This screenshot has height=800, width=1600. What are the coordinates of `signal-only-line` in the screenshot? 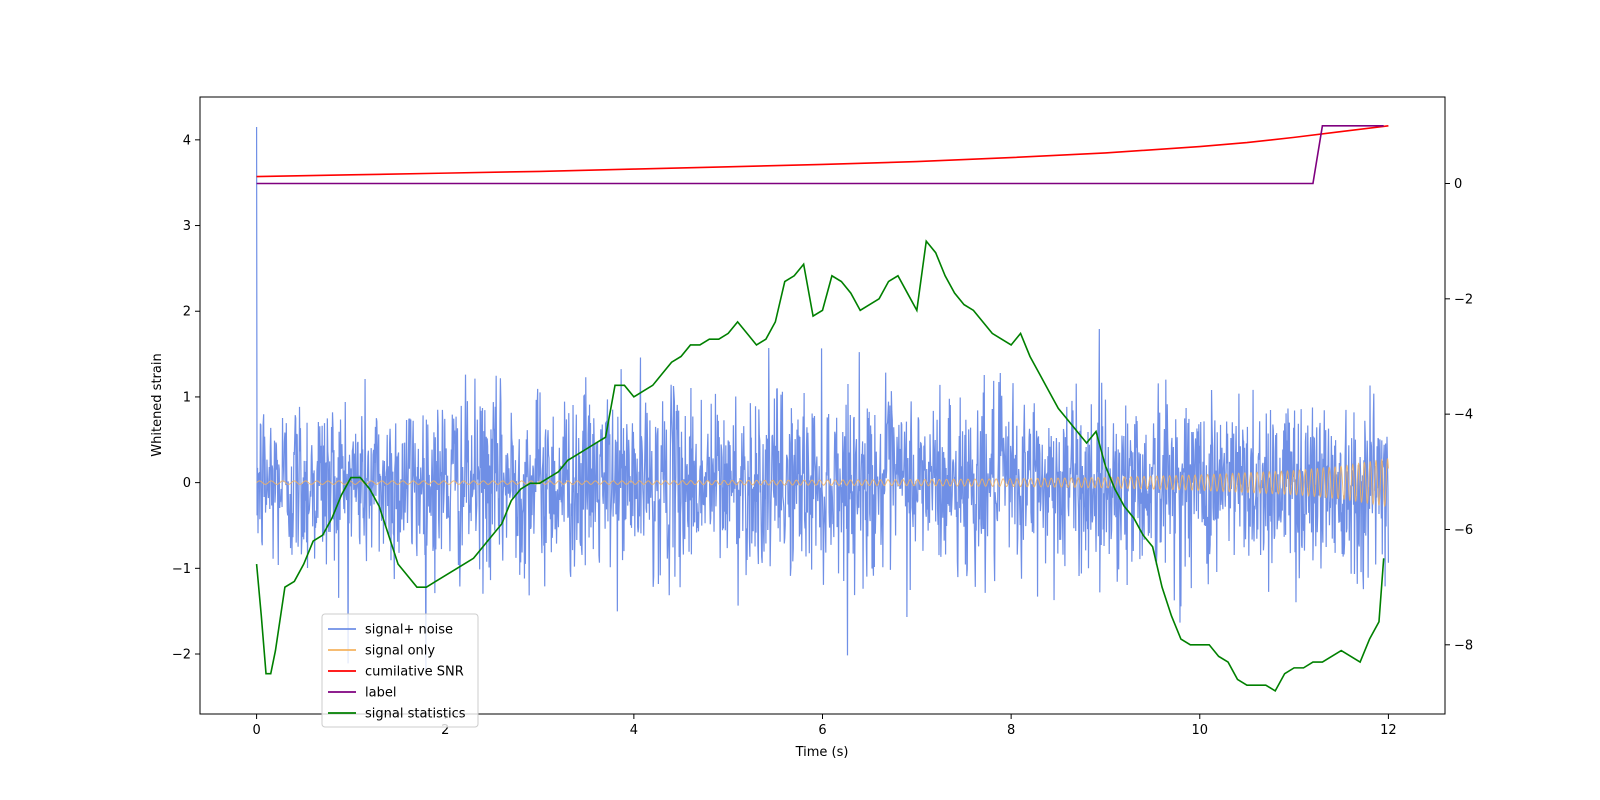 It's located at (822, 483).